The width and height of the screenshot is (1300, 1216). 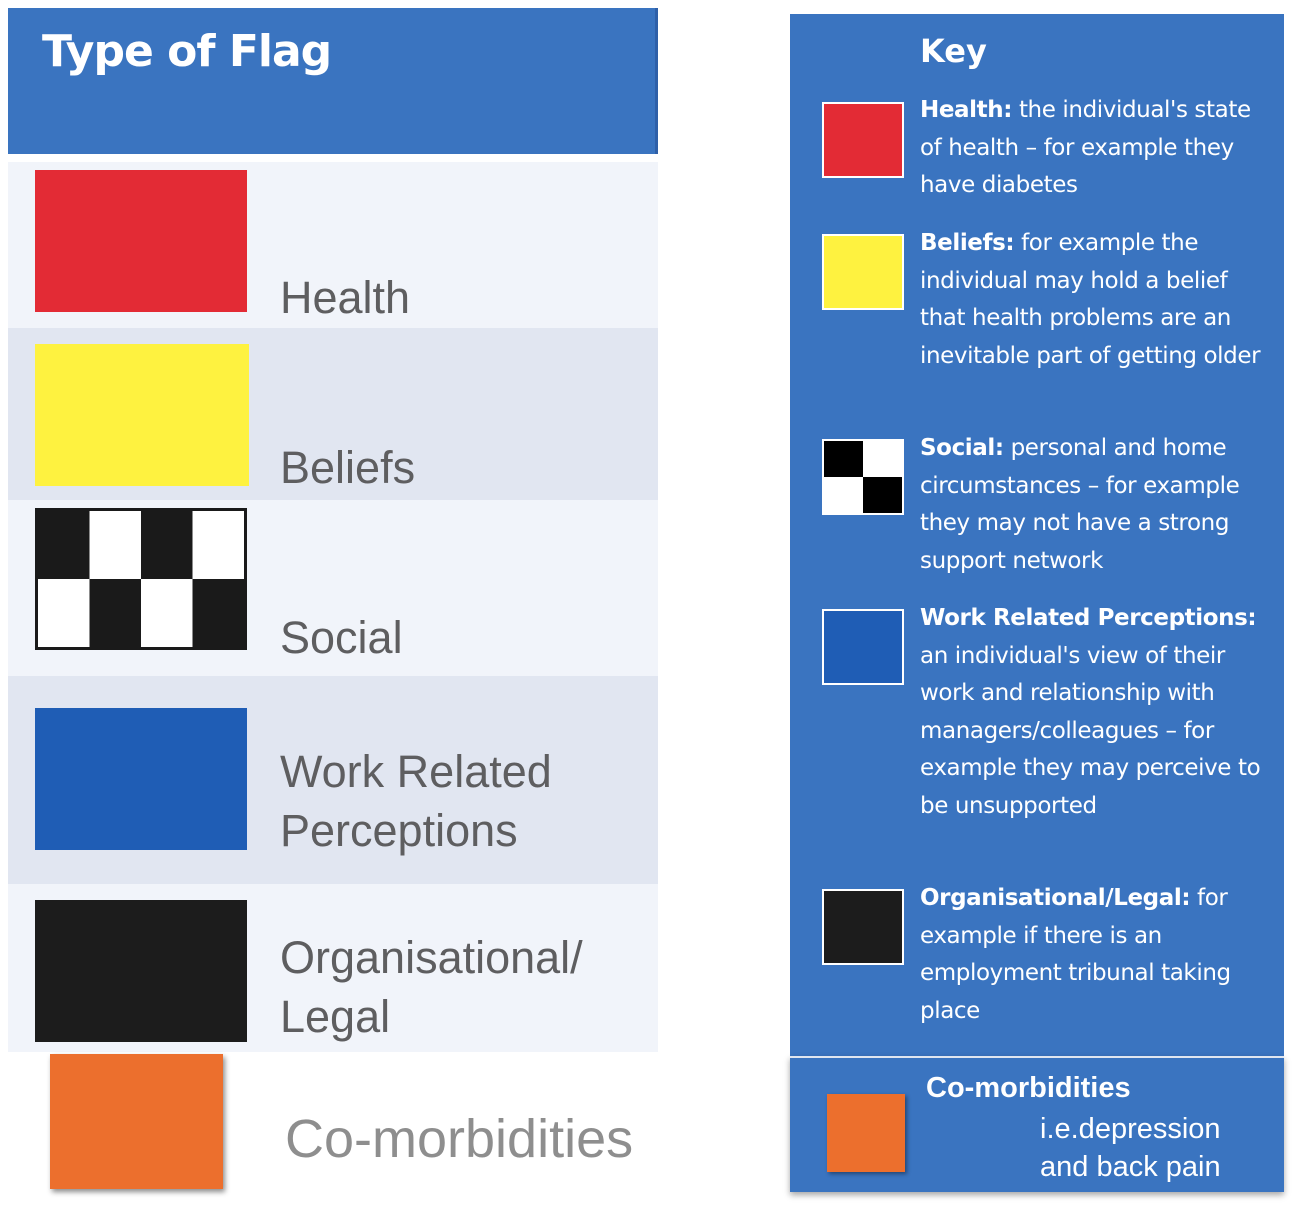 What do you see at coordinates (141, 241) in the screenshot?
I see `health-flag-swatch` at bounding box center [141, 241].